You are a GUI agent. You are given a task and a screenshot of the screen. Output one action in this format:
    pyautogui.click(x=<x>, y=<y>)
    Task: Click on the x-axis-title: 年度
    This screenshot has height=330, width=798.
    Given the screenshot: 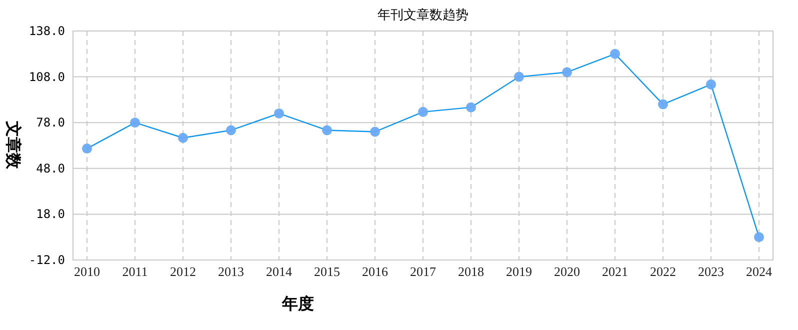 What is the action you would take?
    pyautogui.click(x=297, y=303)
    